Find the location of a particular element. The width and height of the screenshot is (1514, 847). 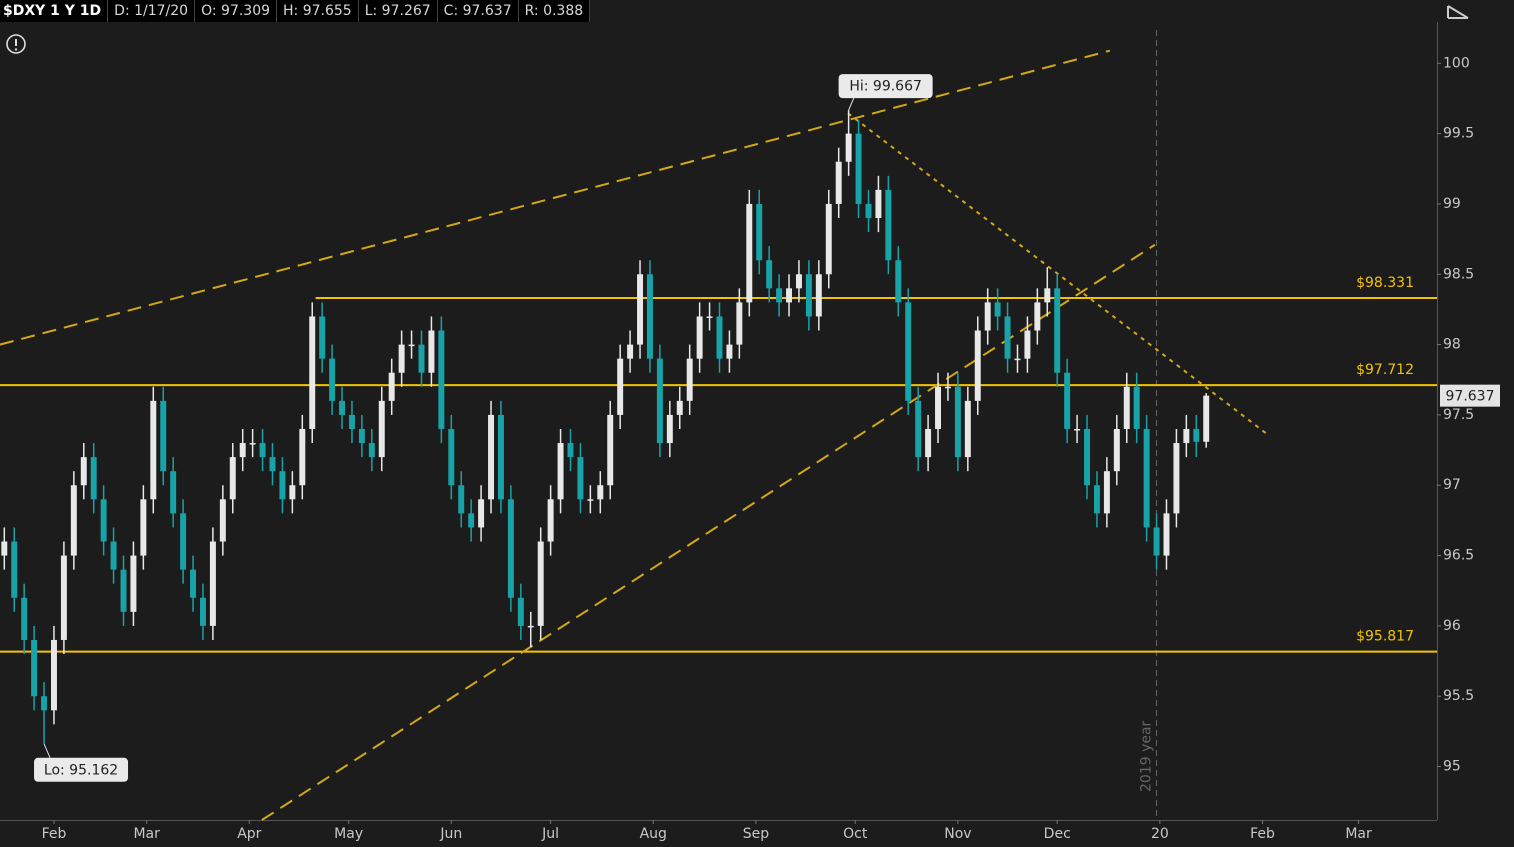

y-tick-label: 99.5 is located at coordinates (1458, 134).